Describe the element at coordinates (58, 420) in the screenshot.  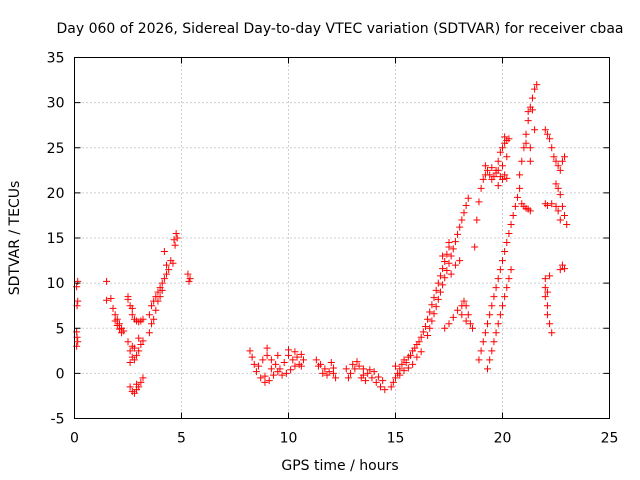
I see `y-tick-label: -5` at that location.